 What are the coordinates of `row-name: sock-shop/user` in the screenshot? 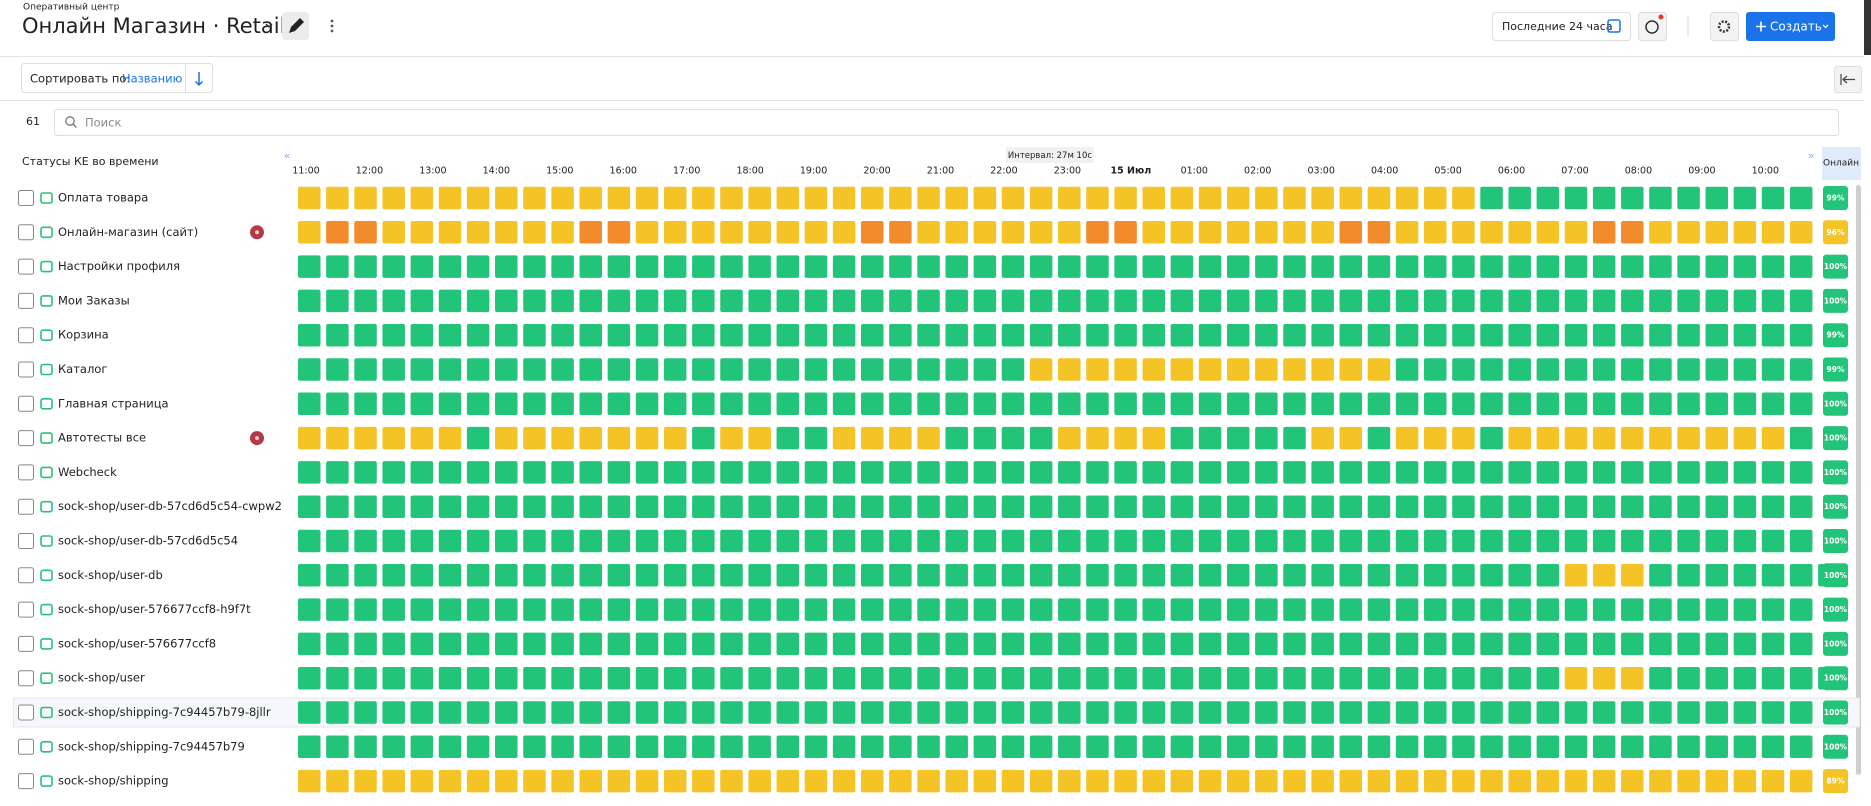 It's located at (101, 678).